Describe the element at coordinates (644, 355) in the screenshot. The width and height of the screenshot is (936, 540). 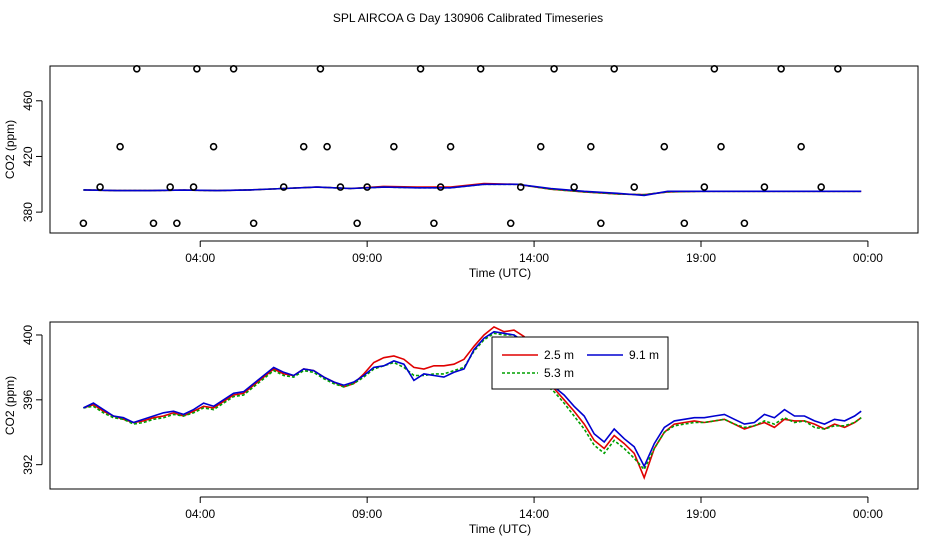
I see `legend-label: 9.1 m` at that location.